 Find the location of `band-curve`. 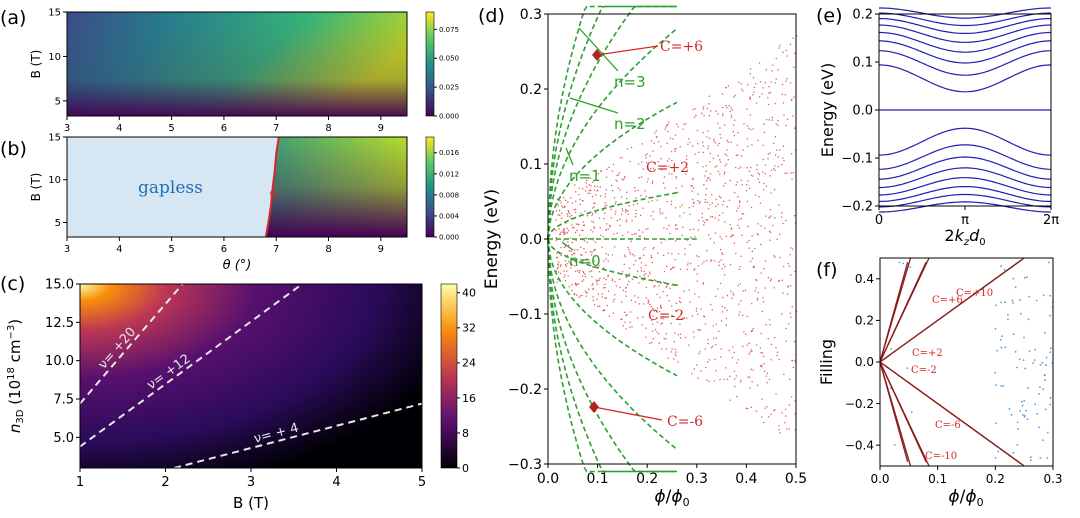

band-curve is located at coordinates (965, 42).